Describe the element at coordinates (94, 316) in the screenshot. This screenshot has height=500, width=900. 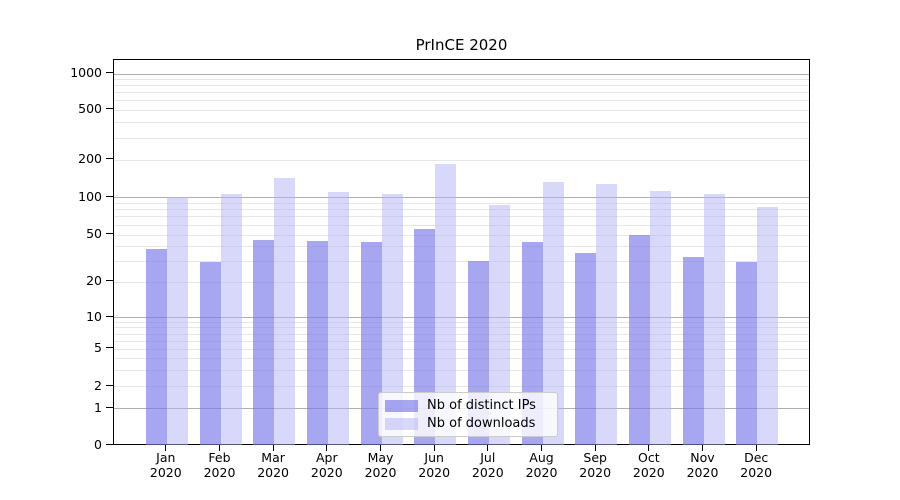
I see `y-tick-label: 10` at that location.